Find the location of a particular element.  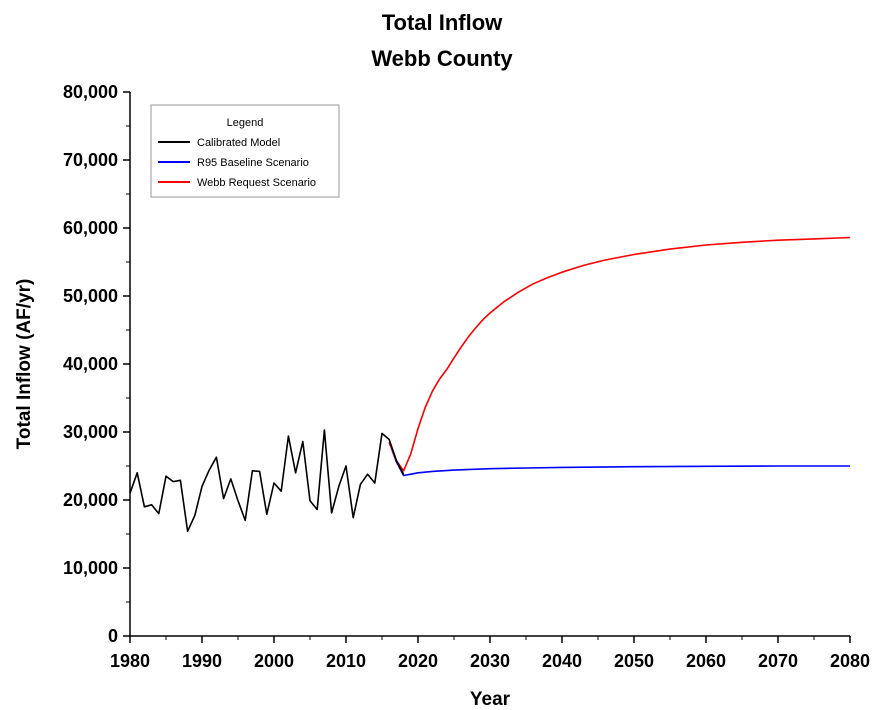

y-tick-label: 10,000 is located at coordinates (90, 568).